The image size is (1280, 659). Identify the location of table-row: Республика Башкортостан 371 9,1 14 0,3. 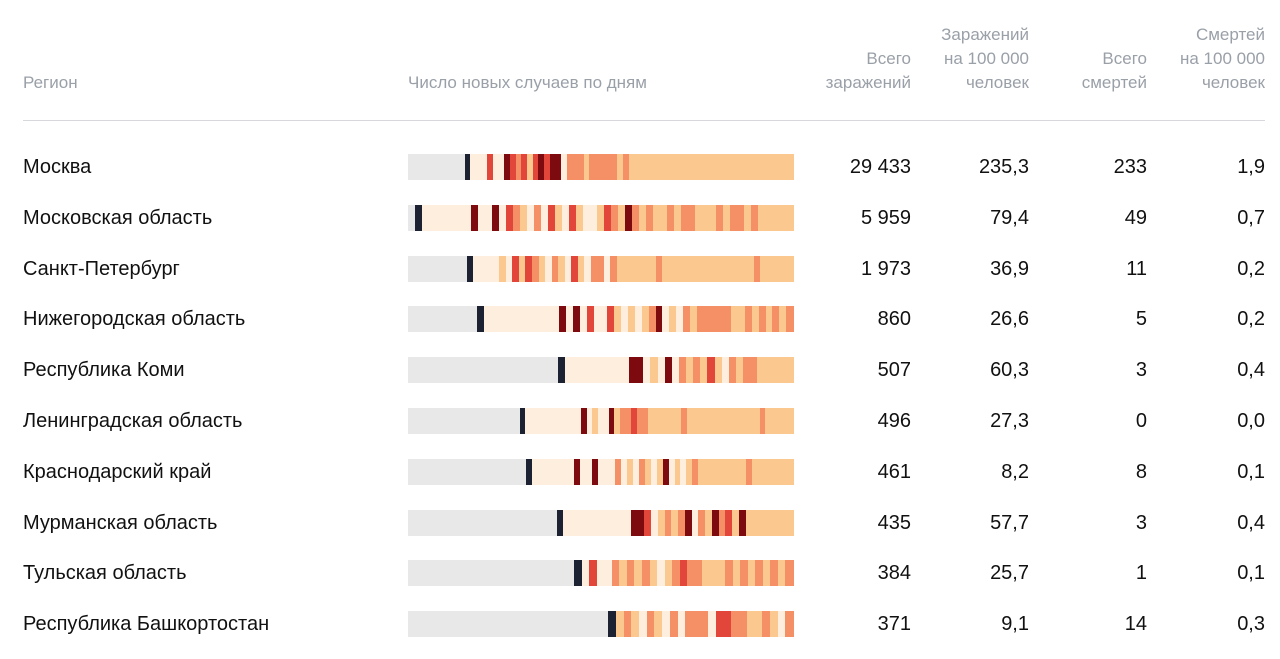
(640, 633).